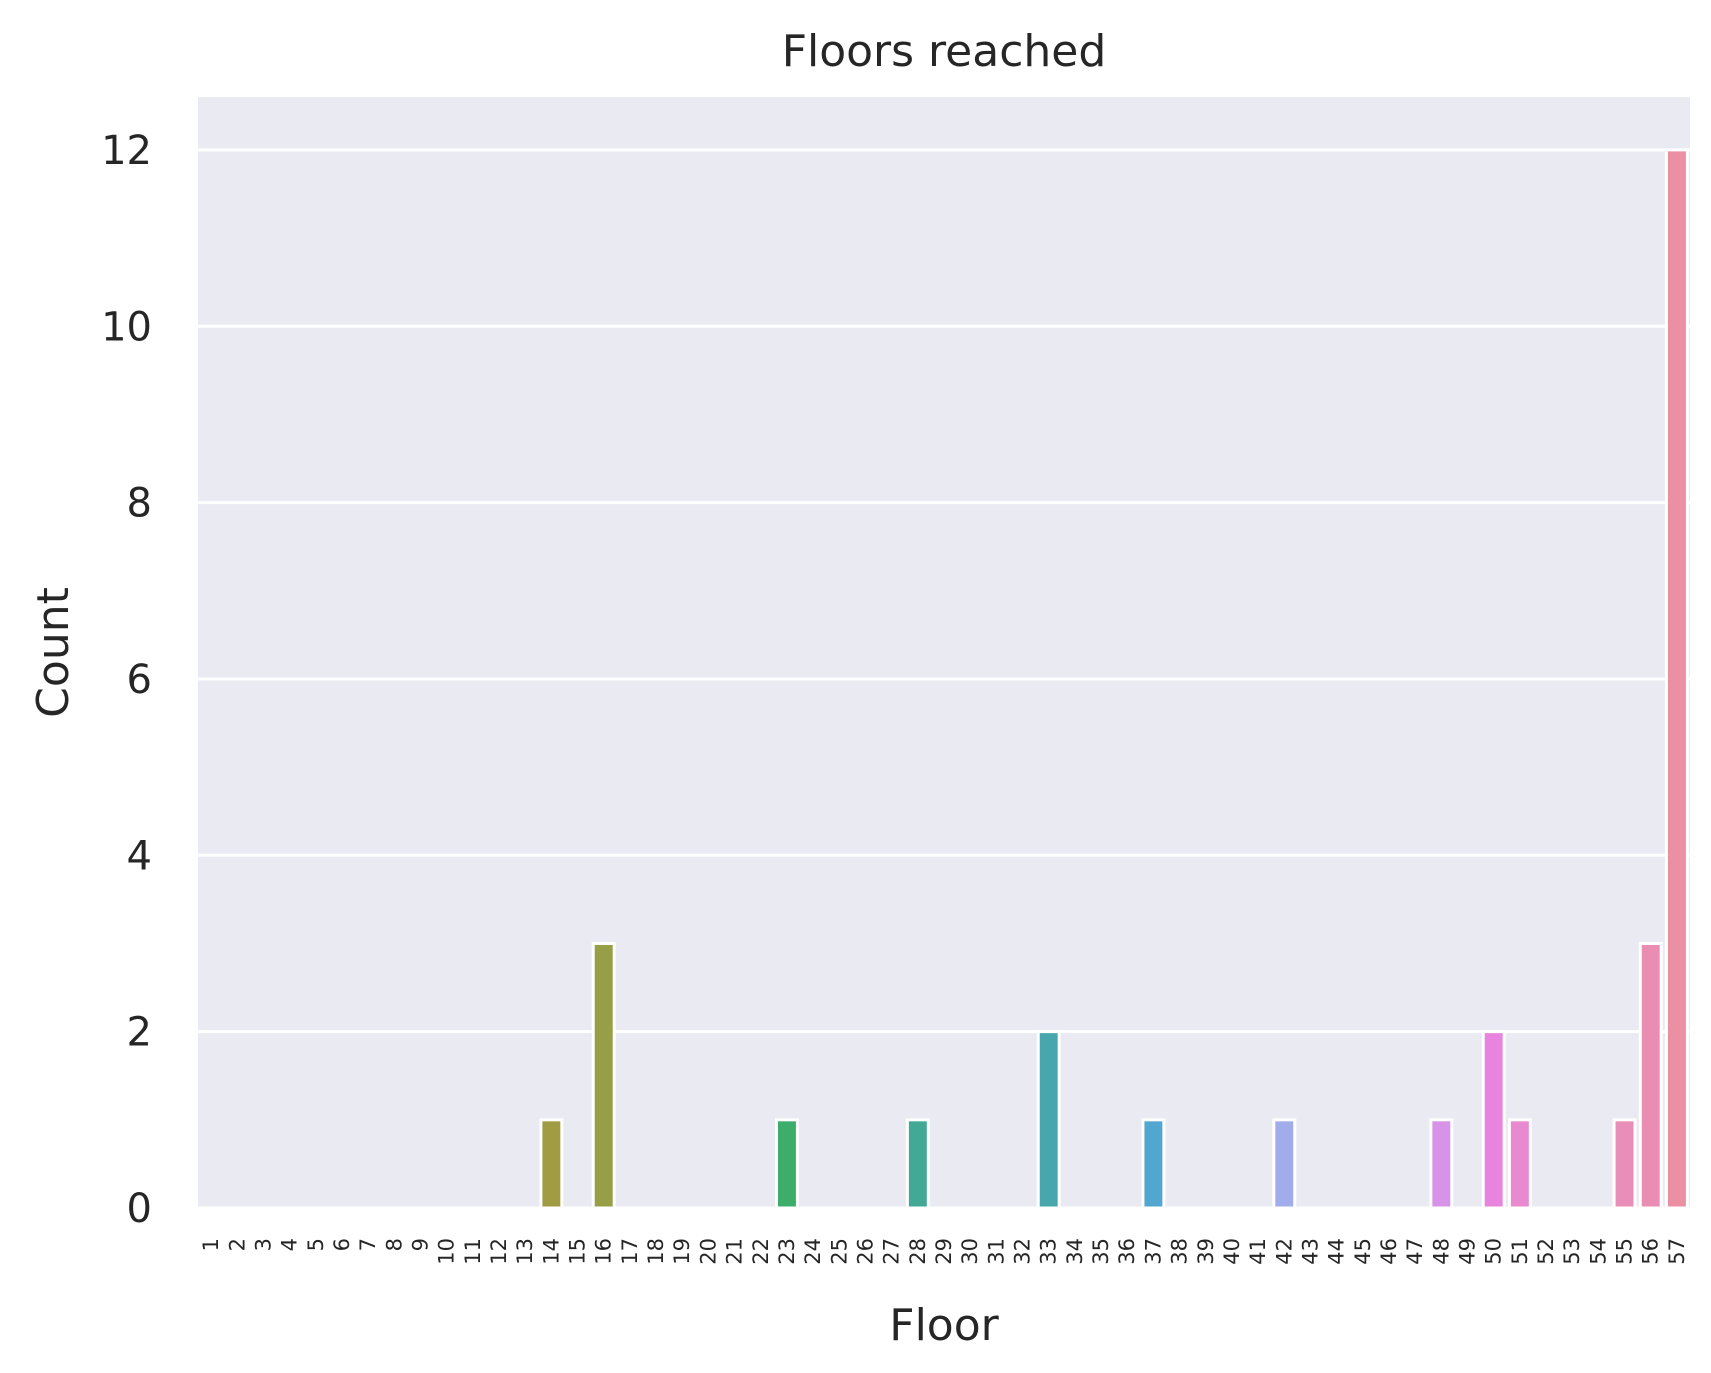 The width and height of the screenshot is (1711, 1373). I want to click on y-tick-label: 0, so click(139, 1209).